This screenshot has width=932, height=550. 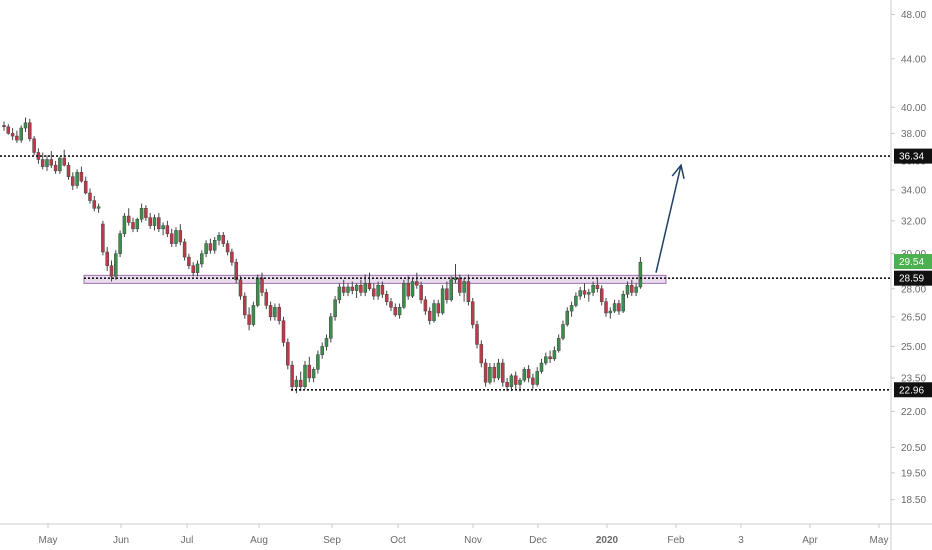 What do you see at coordinates (913, 221) in the screenshot?
I see `y-tick-label: 32.00` at bounding box center [913, 221].